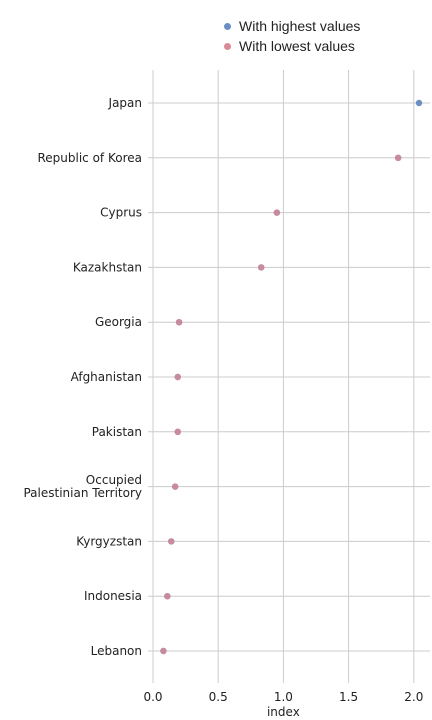 Image resolution: width=432 pixels, height=720 pixels. I want to click on legend-item-lowest: With lowest values, so click(292, 46).